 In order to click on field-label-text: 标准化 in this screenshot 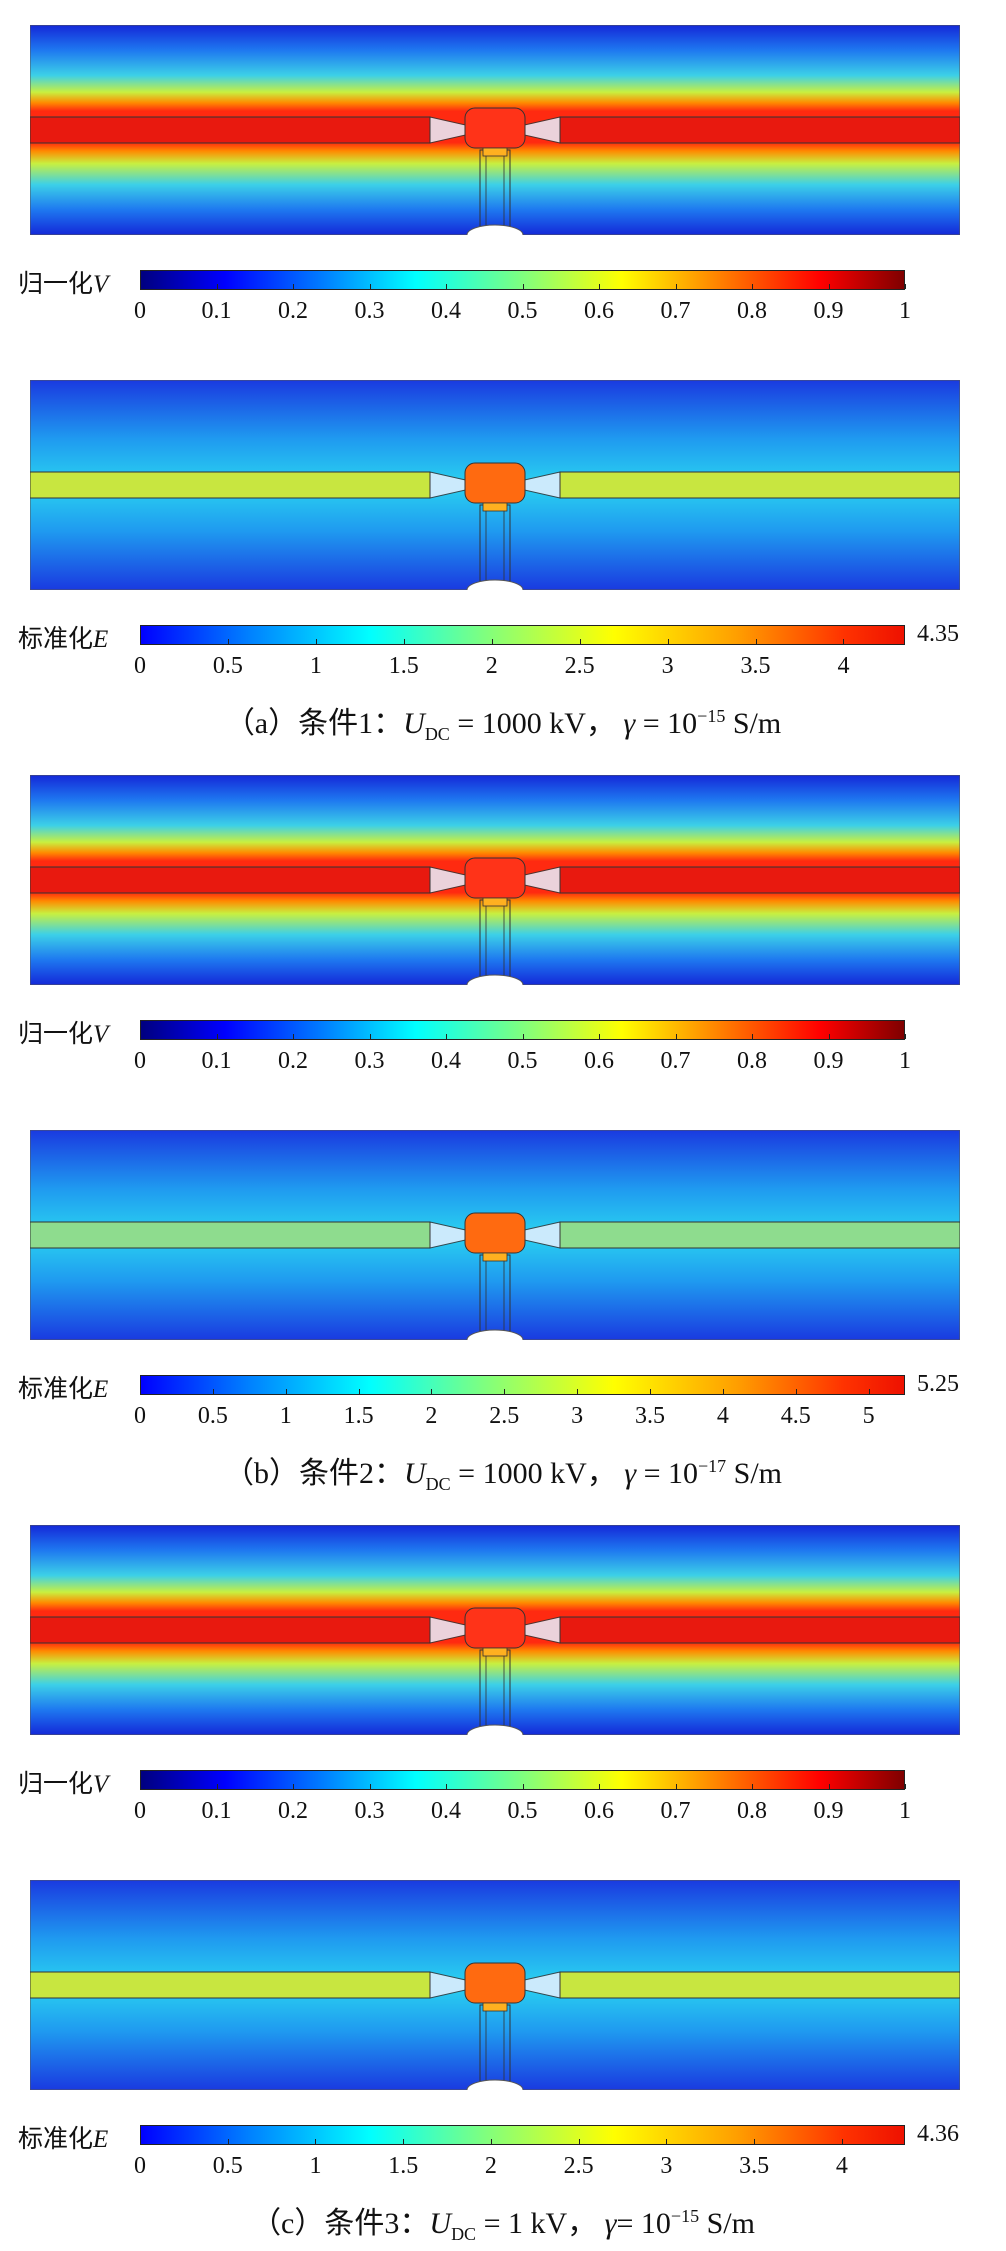, I will do `click(56, 639)`.